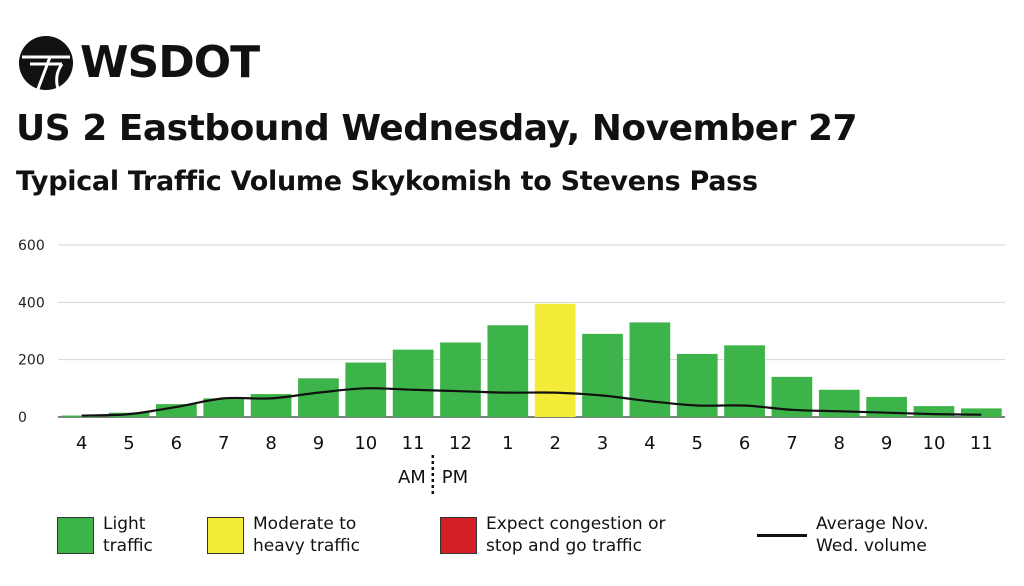 The height and width of the screenshot is (586, 1024). What do you see at coordinates (782, 535) in the screenshot?
I see `average-line-swatch` at bounding box center [782, 535].